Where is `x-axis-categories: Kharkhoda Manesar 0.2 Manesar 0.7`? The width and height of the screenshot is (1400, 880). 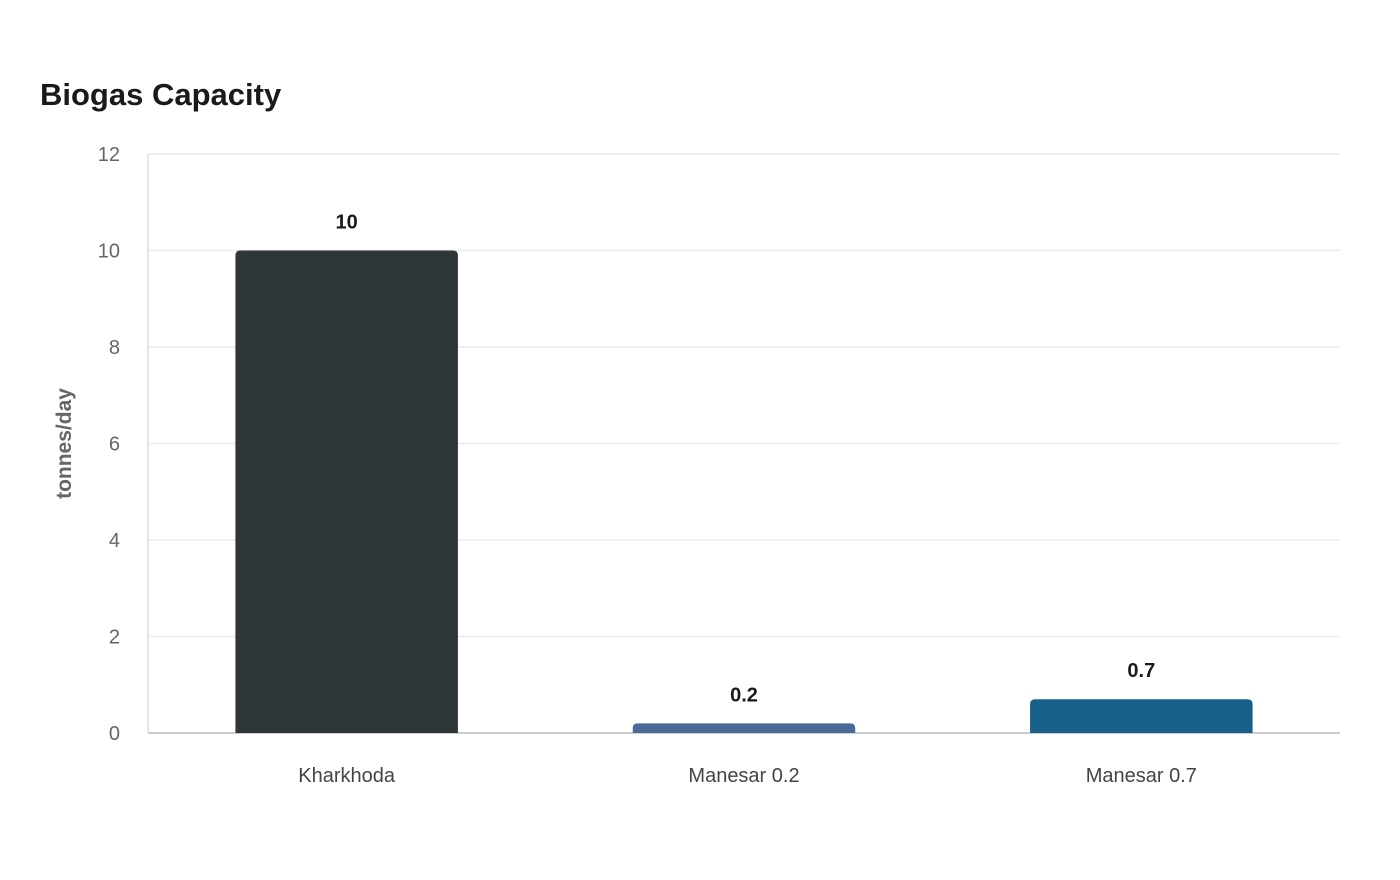
x-axis-categories: Kharkhoda Manesar 0.2 Manesar 0.7 is located at coordinates (747, 776).